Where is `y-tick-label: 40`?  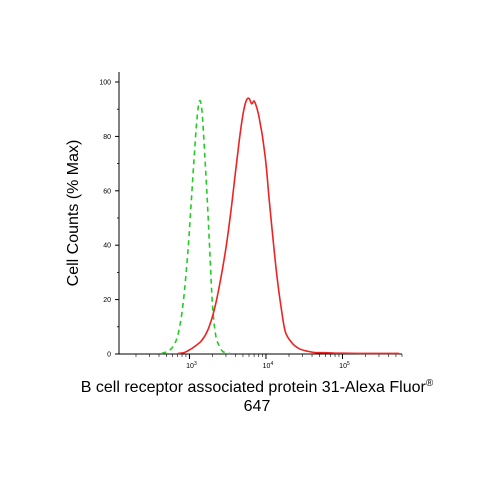 y-tick-label: 40 is located at coordinates (107, 246).